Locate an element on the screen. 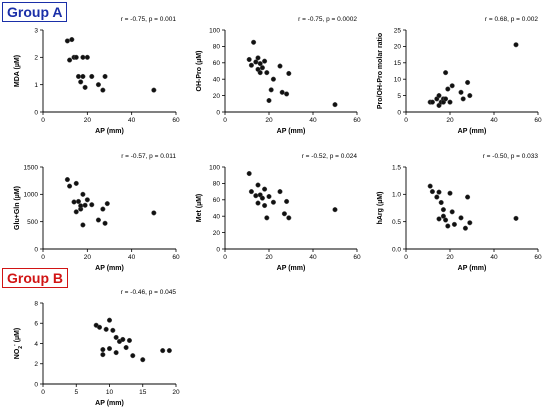 The width and height of the screenshot is (550, 410). y-axis-label: Pro/OH-Pro molar ratio is located at coordinates (380, 71).